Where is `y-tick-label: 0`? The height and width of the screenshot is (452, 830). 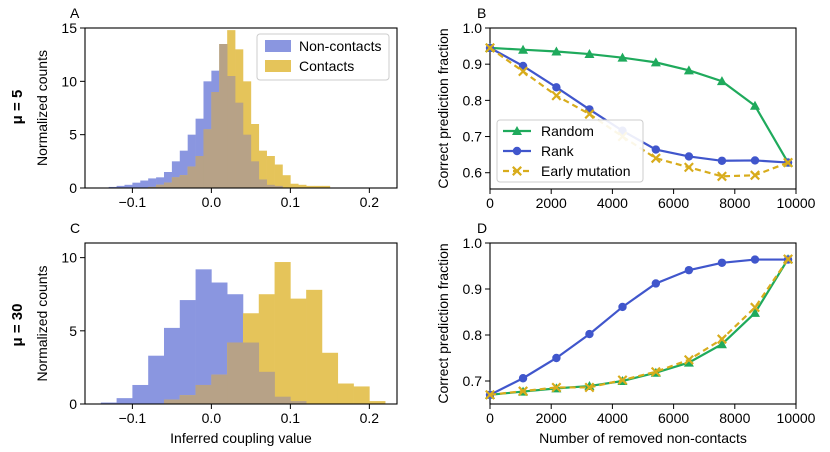 y-tick-label: 0 is located at coordinates (73, 404).